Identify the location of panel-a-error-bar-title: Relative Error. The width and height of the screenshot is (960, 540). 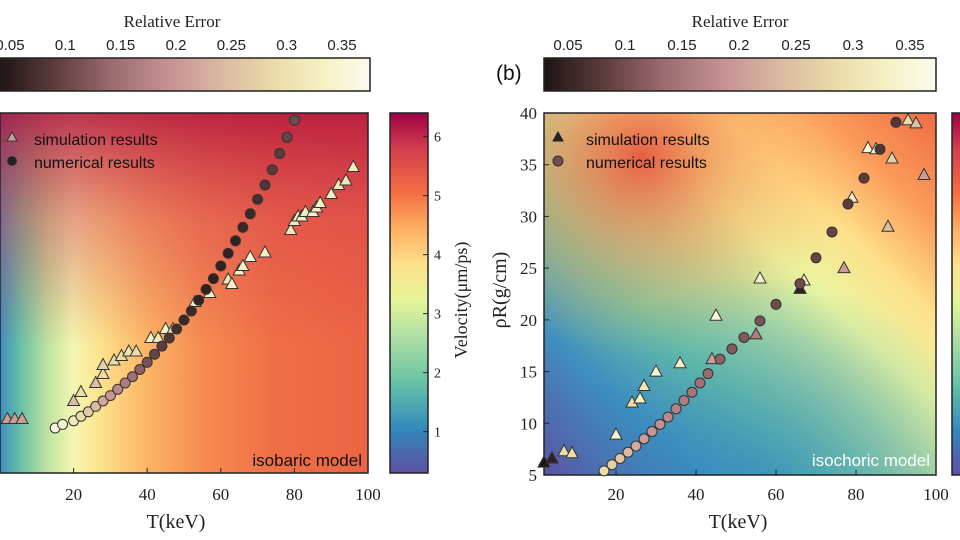
(172, 21).